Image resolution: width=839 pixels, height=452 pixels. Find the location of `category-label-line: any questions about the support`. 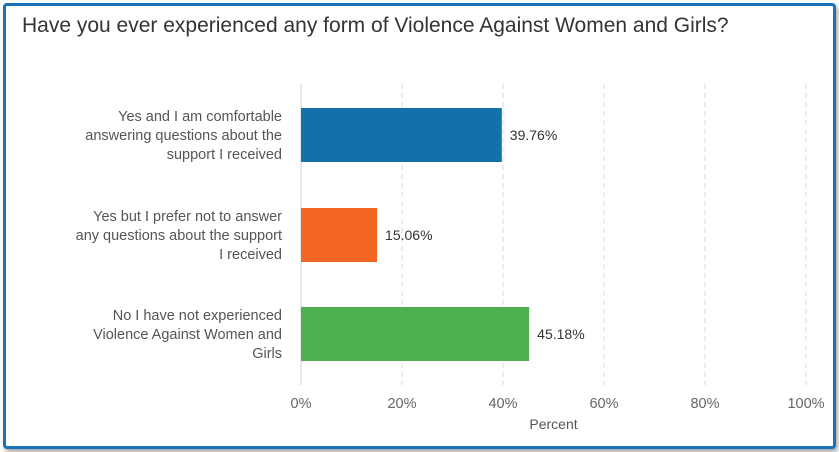

category-label-line: any questions about the support is located at coordinates (179, 236).